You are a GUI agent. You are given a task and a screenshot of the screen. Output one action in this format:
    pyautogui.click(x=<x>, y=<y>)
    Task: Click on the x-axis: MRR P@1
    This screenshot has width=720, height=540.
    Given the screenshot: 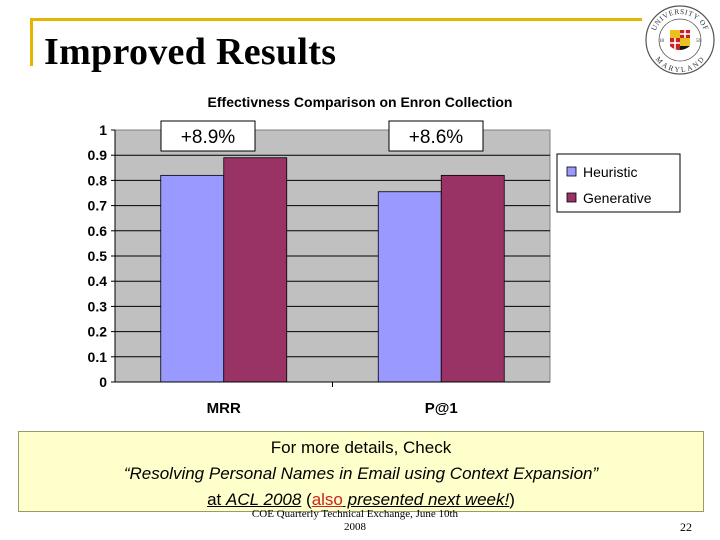 What is the action you would take?
    pyautogui.click(x=332, y=399)
    